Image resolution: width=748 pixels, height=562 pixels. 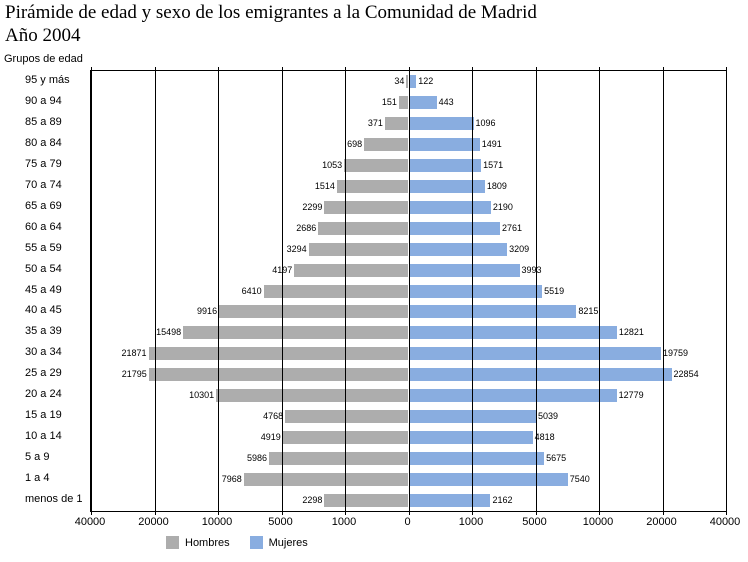 I want to click on bar-value-mujeres: 2162, so click(x=502, y=500).